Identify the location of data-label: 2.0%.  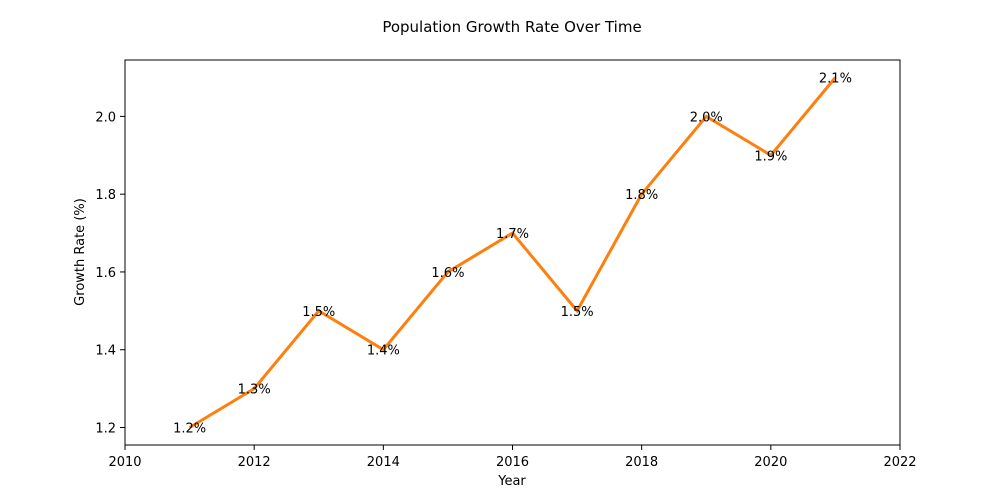
(706, 117).